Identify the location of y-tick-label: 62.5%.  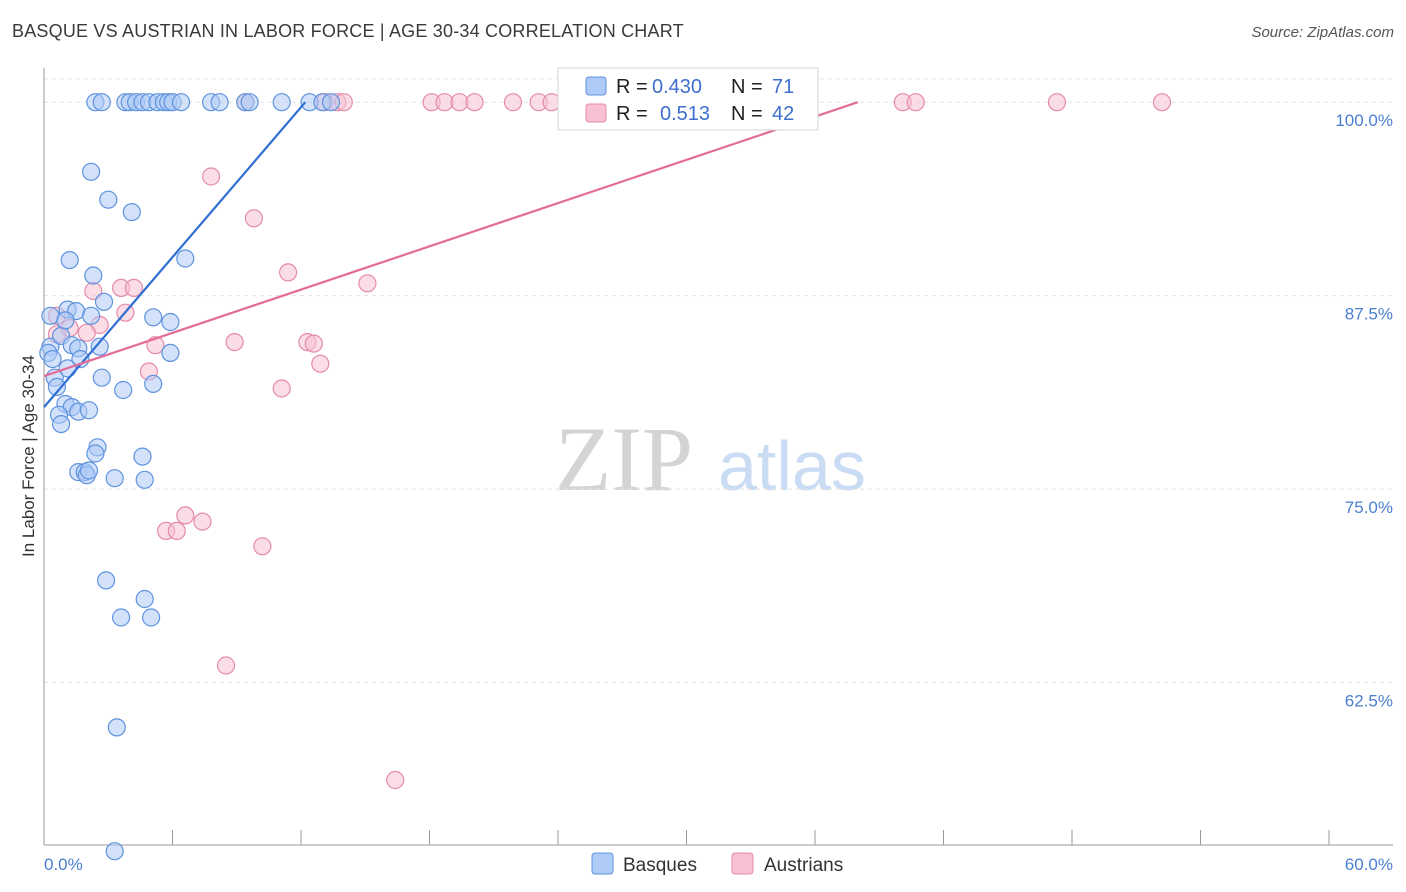
(1369, 701).